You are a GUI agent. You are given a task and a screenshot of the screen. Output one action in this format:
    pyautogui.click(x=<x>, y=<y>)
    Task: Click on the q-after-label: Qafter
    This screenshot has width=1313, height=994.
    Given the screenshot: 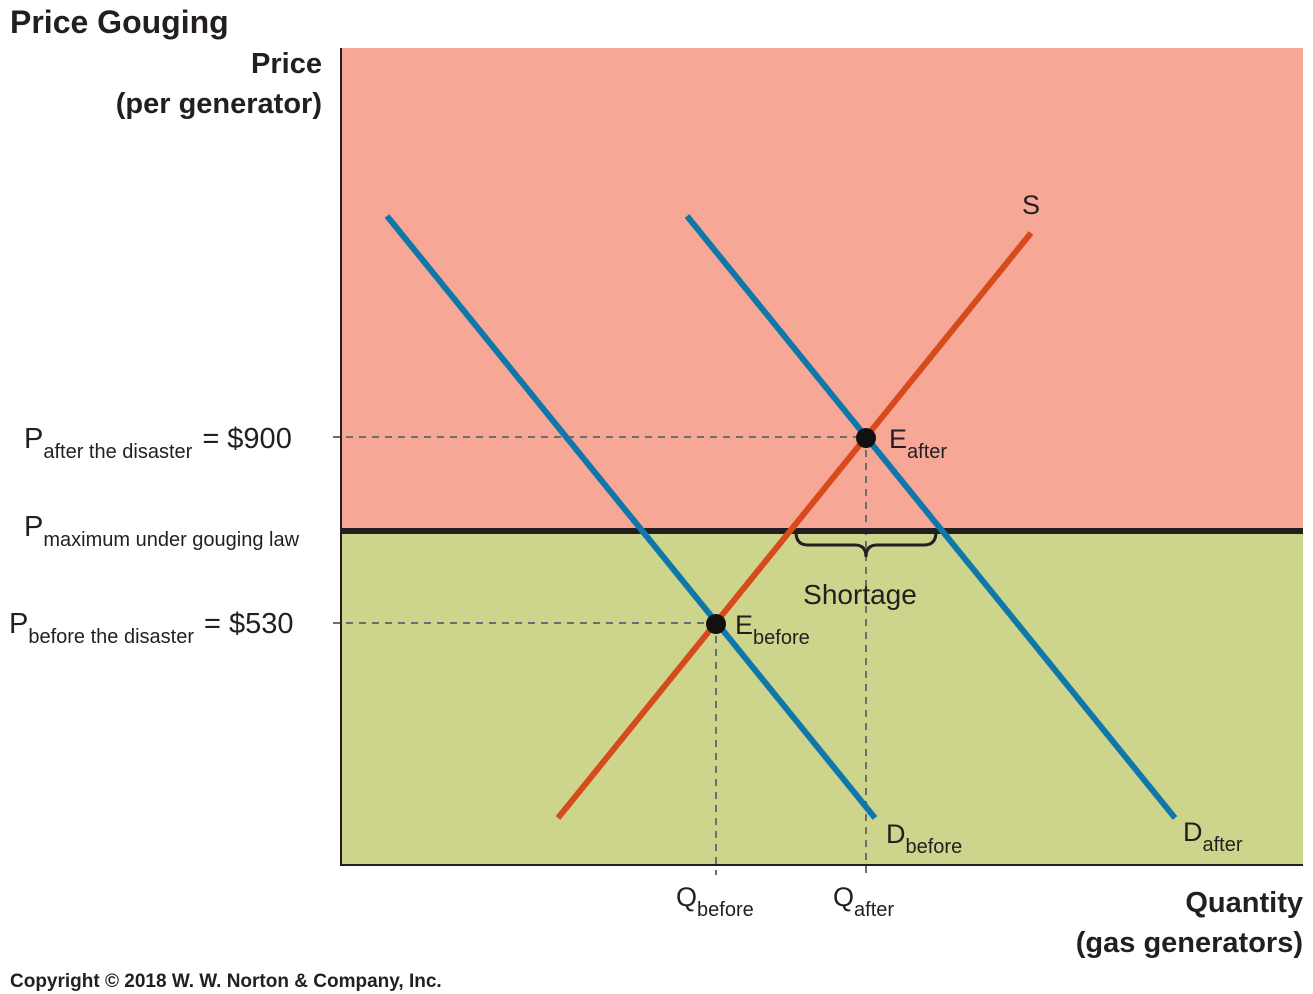 What is the action you would take?
    pyautogui.click(x=863, y=901)
    